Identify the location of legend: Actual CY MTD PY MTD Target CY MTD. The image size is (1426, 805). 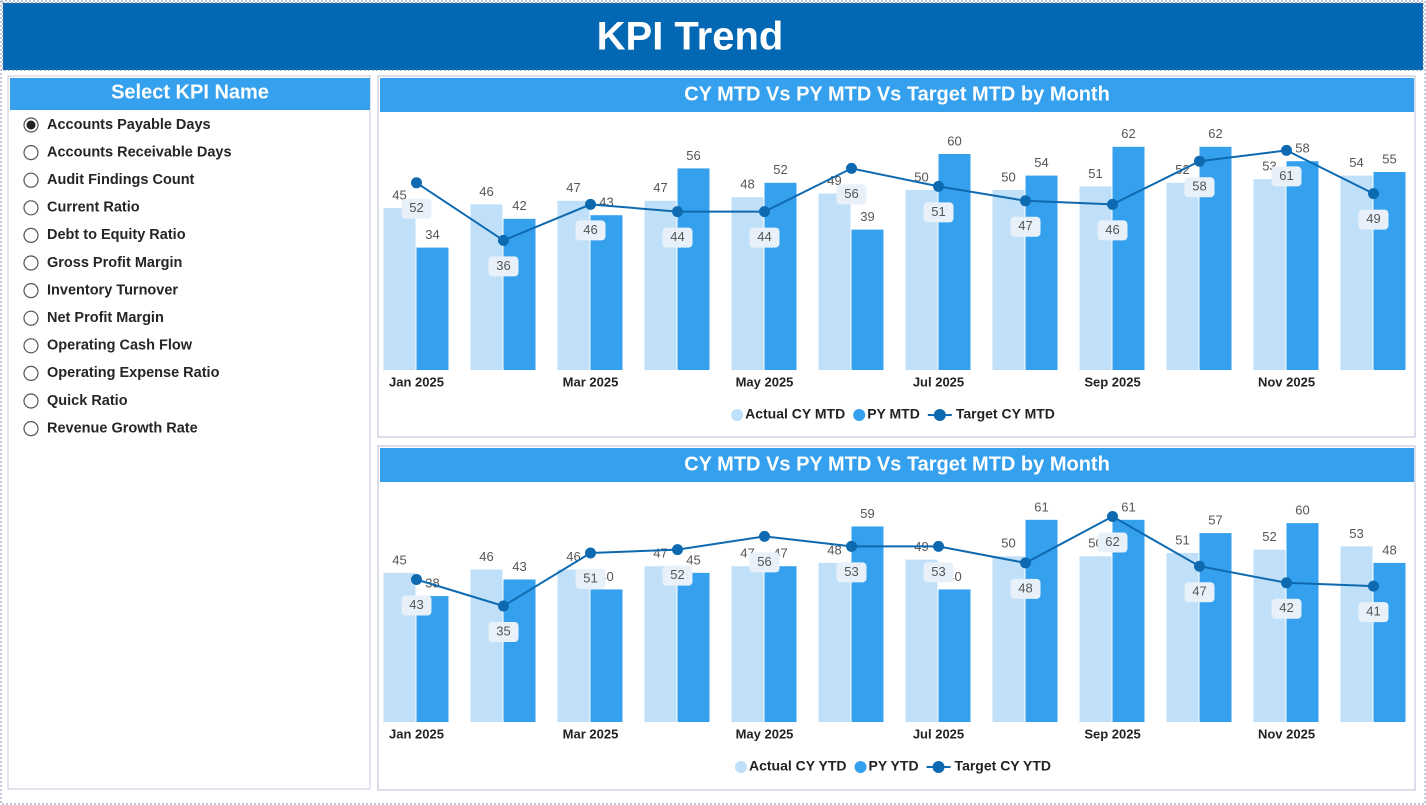
(893, 414).